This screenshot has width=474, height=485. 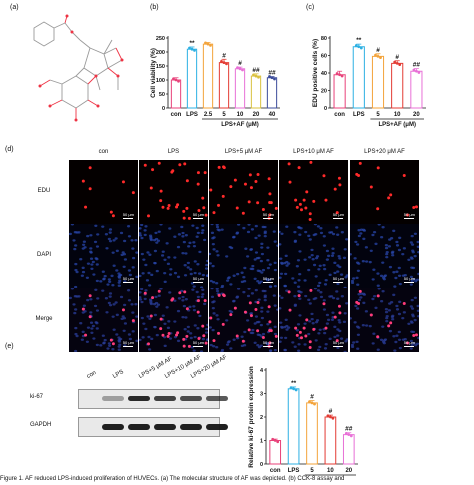 What do you see at coordinates (163, 109) in the screenshot?
I see `y-tick-label: 0` at bounding box center [163, 109].